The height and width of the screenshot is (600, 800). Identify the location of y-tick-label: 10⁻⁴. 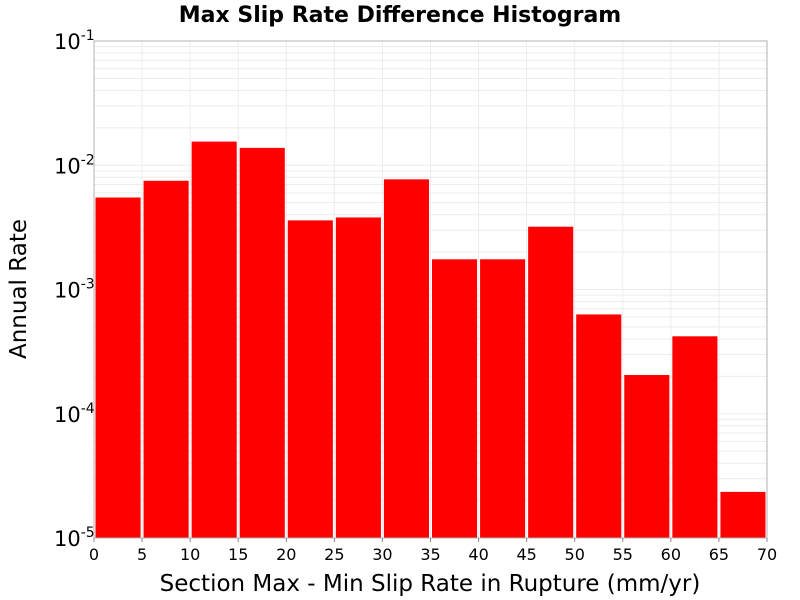
(74, 414).